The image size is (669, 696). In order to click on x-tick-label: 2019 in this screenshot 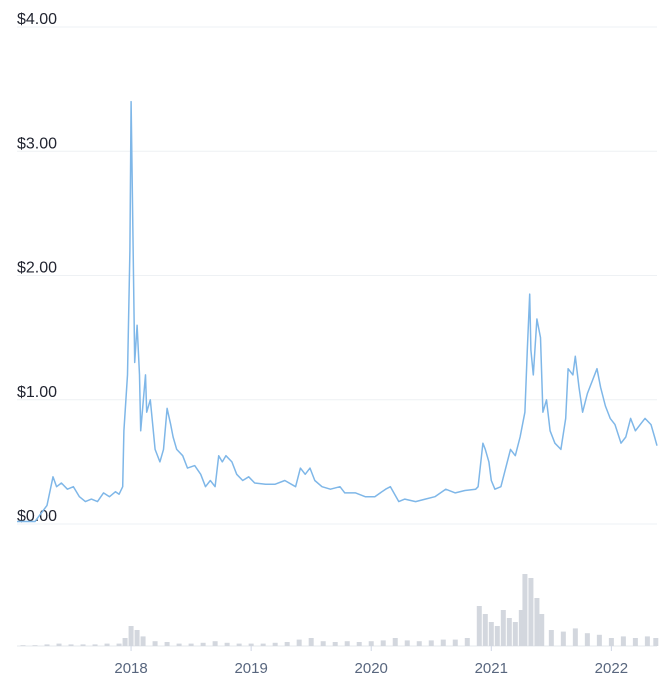, I will do `click(250, 668)`.